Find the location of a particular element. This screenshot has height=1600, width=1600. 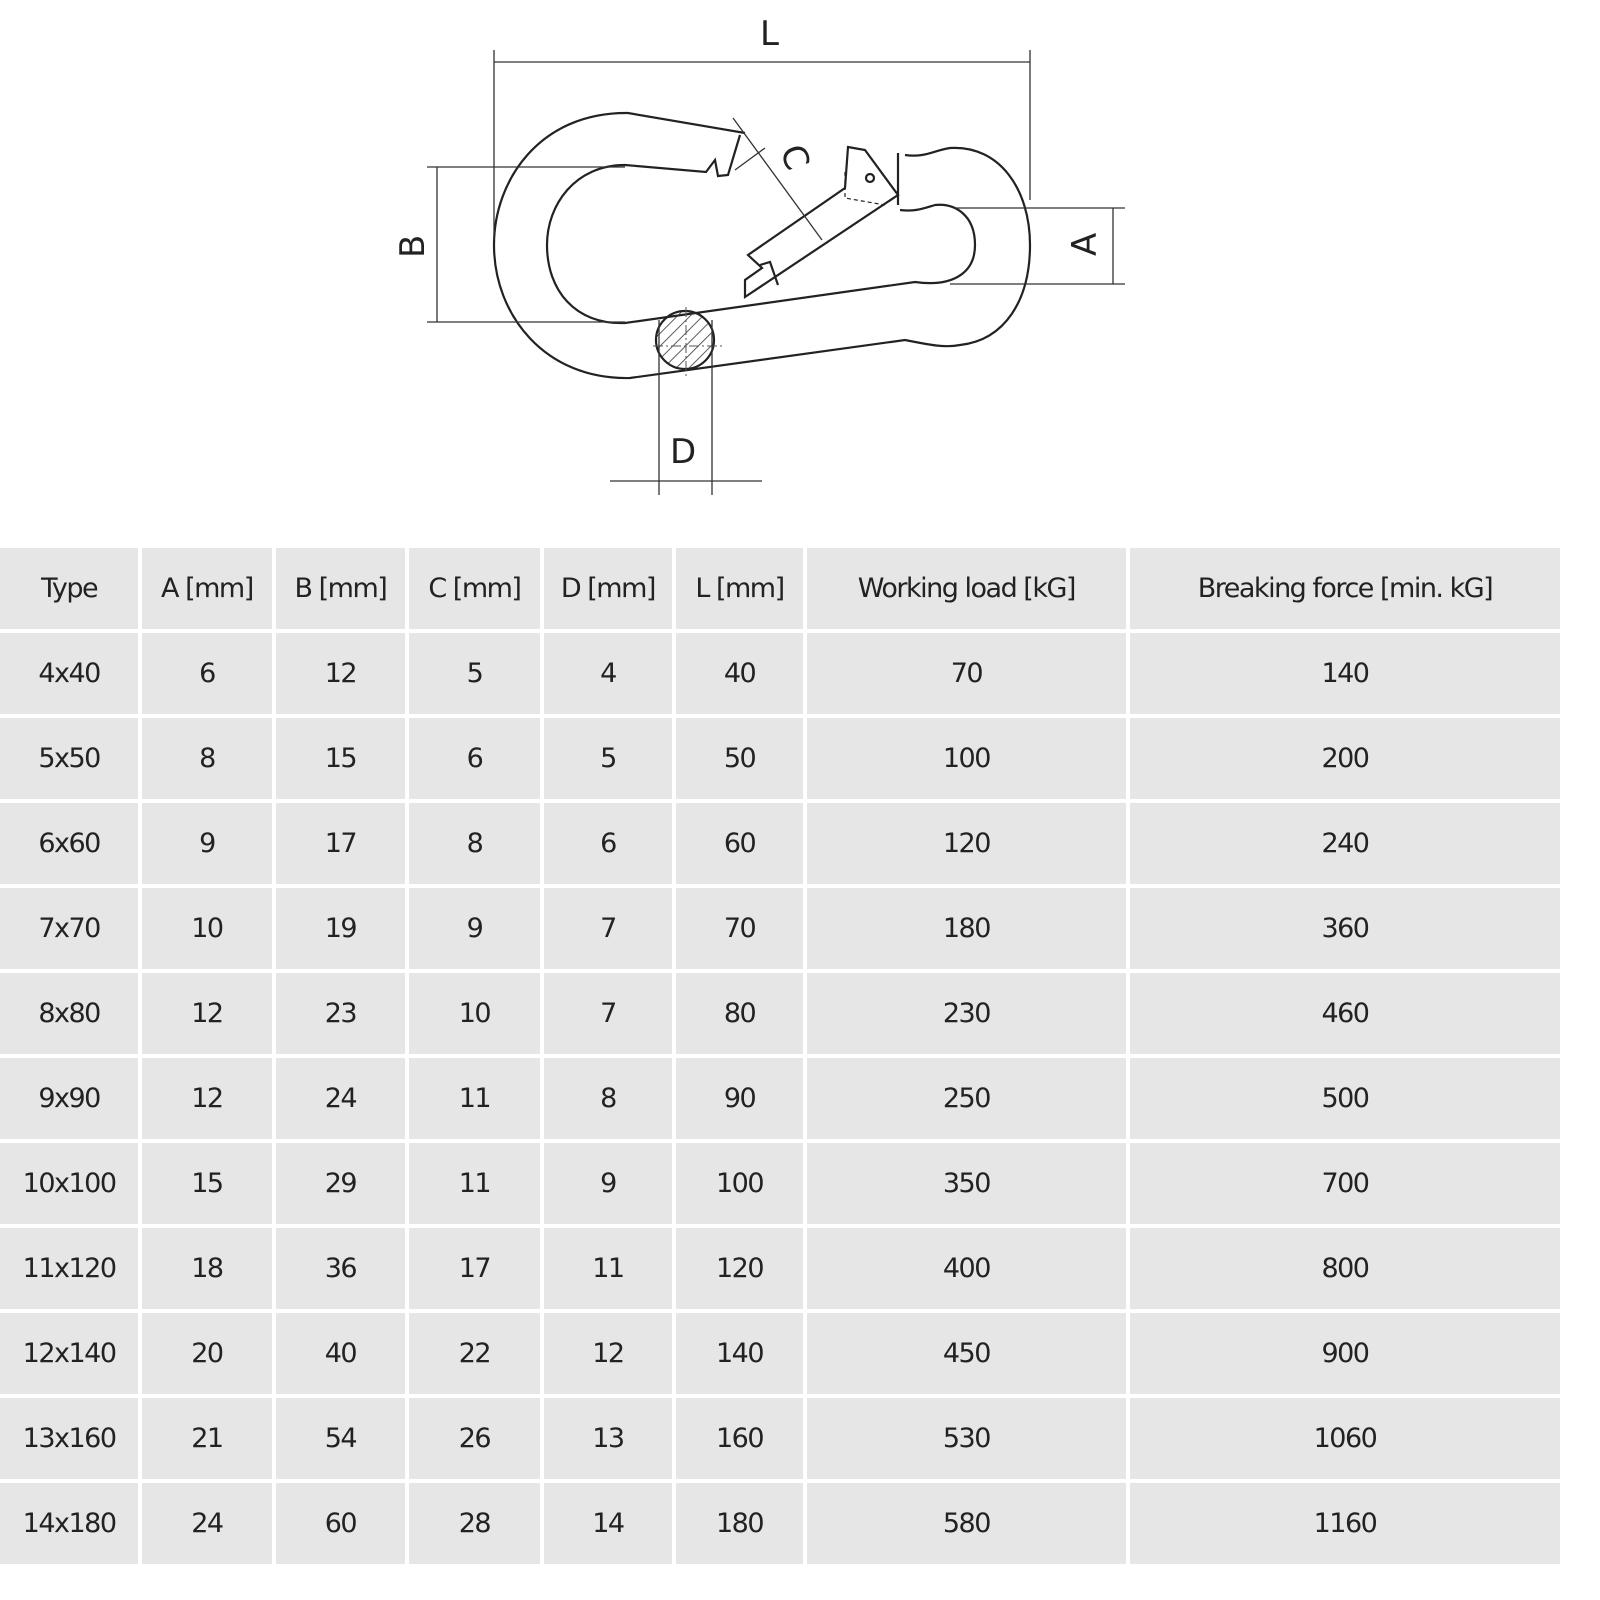

carabiner-outline is located at coordinates (762, 245).